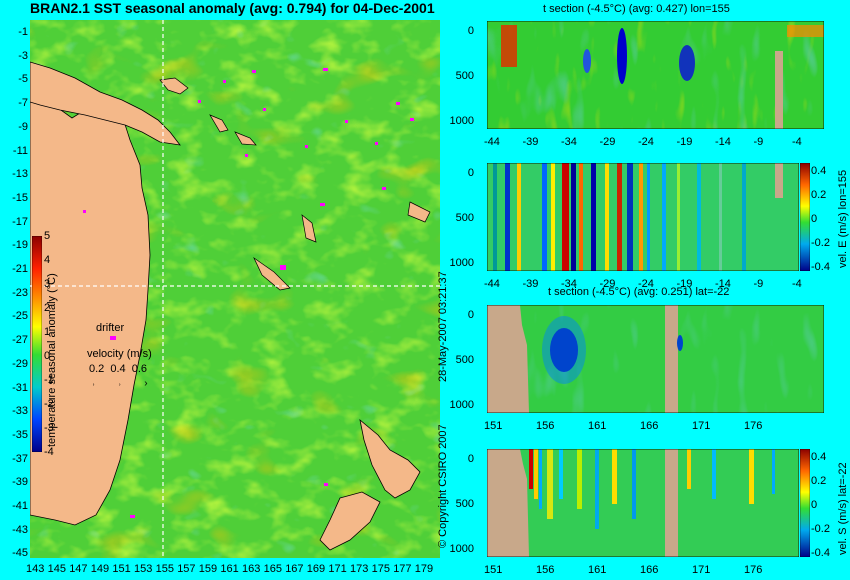 The height and width of the screenshot is (580, 850). Describe the element at coordinates (20, 292) in the screenshot. I see `lat-tick-label: -23` at that location.